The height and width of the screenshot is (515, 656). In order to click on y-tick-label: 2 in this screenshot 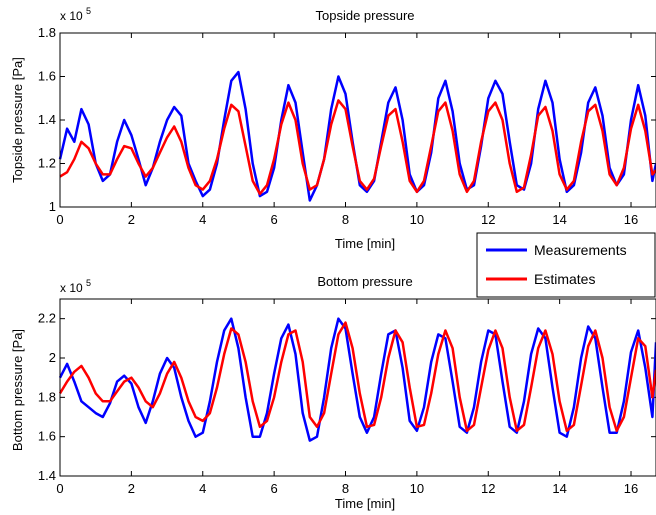, I will do `click(52, 357)`.